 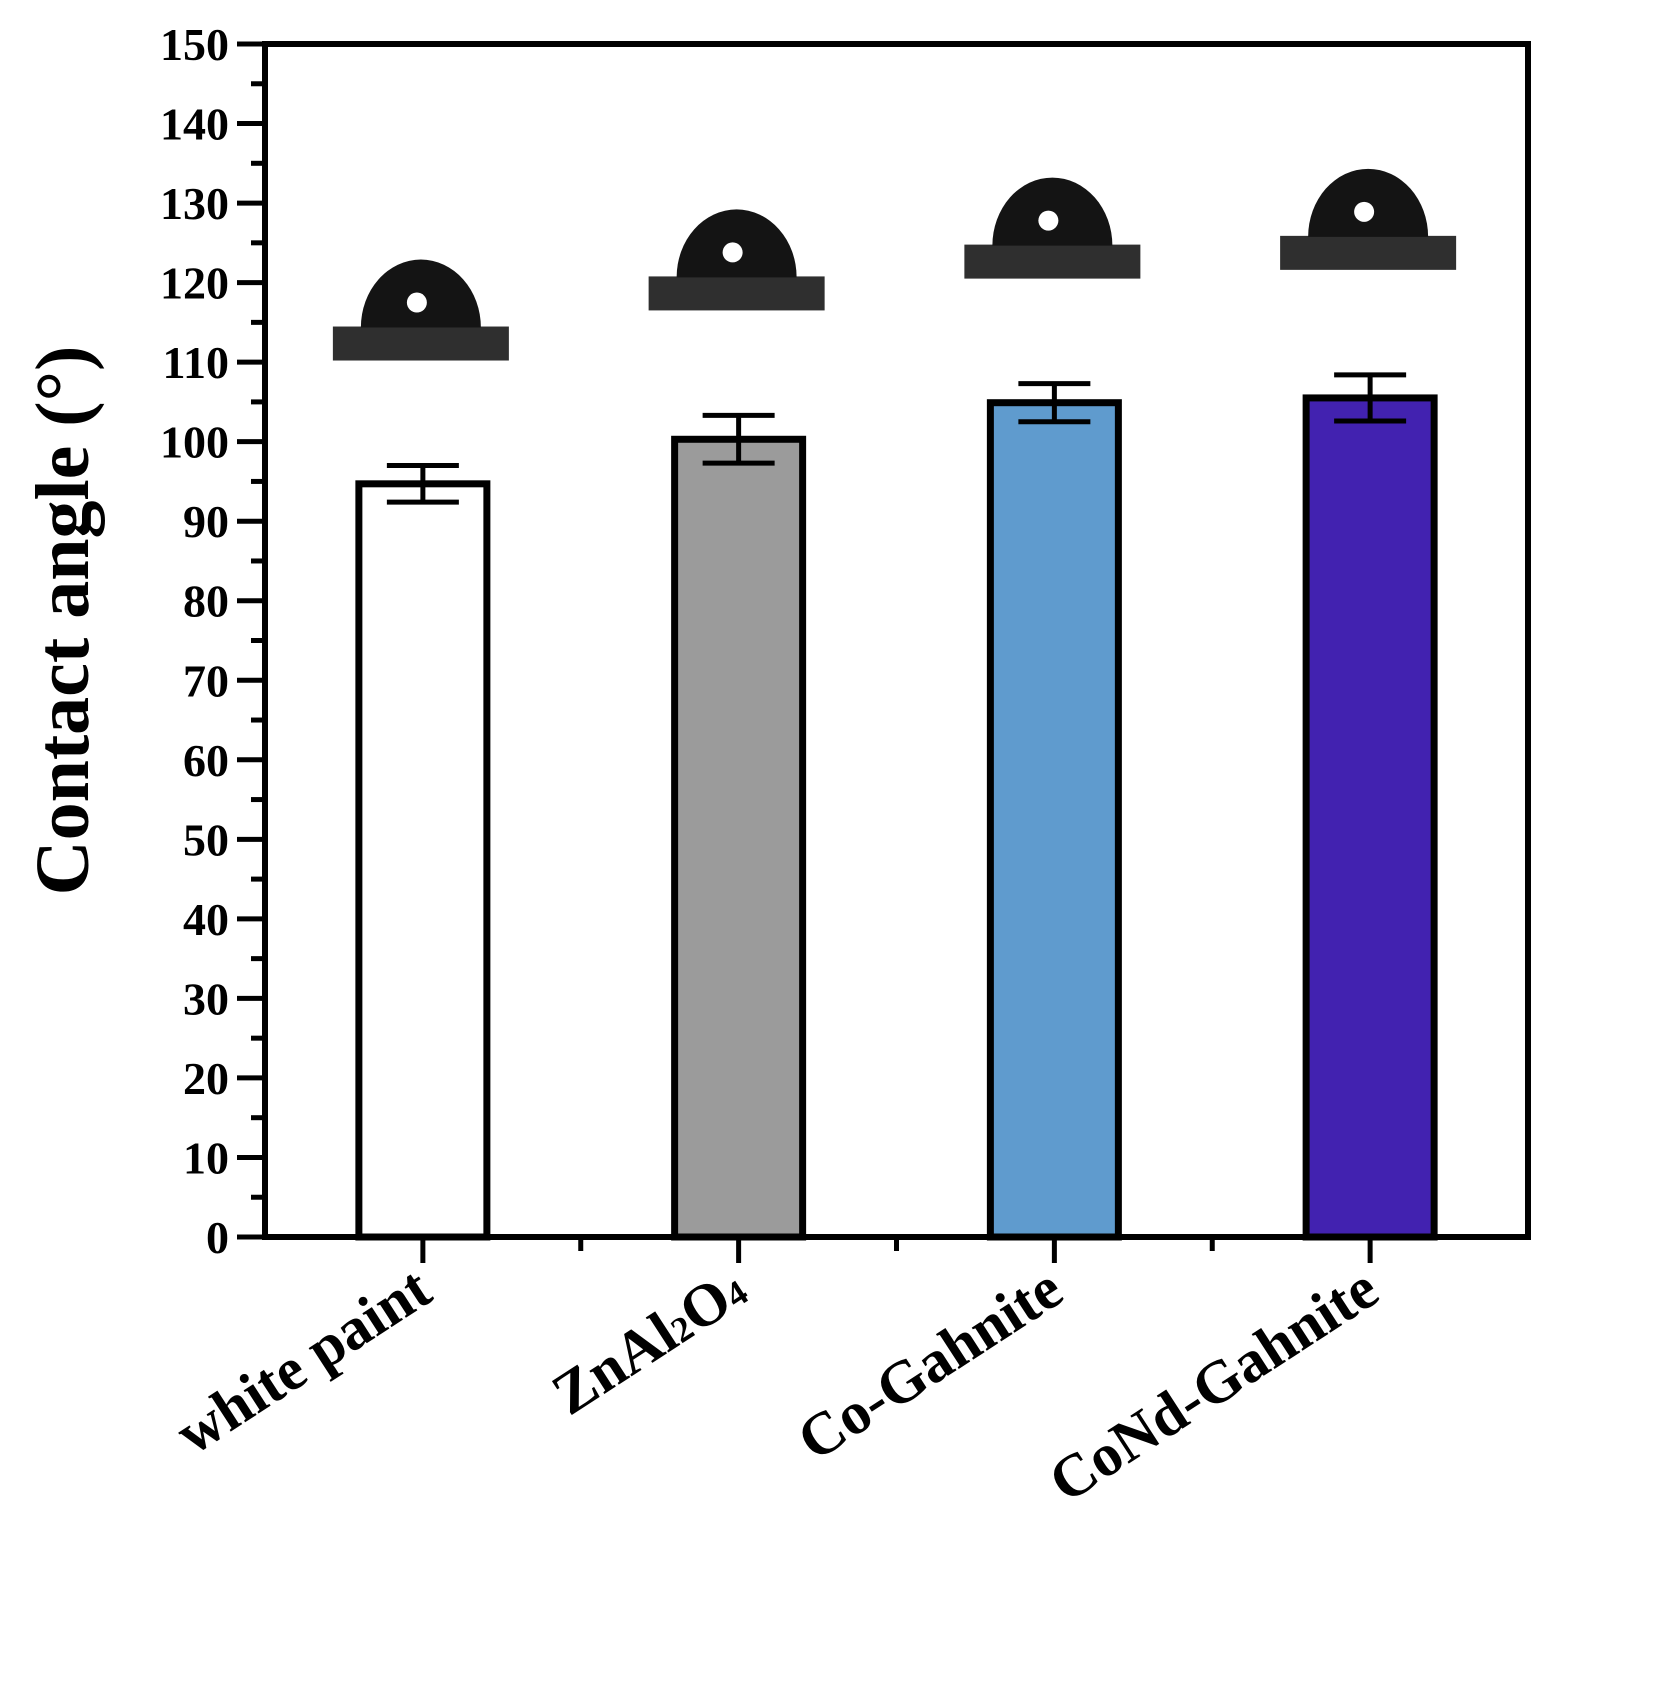 I want to click on x-category-label: Co-Gahnite, so click(x=930, y=1364).